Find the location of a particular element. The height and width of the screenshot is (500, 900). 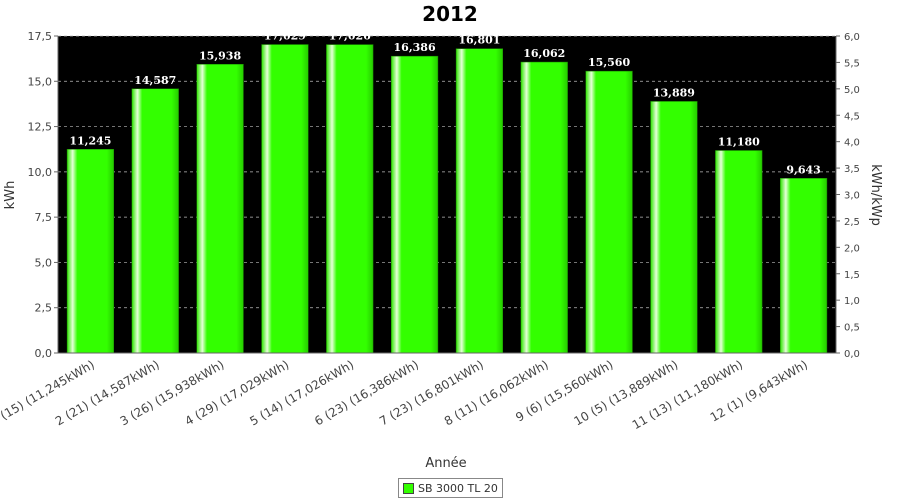

y2-tick-label: 0,5 is located at coordinates (852, 328).